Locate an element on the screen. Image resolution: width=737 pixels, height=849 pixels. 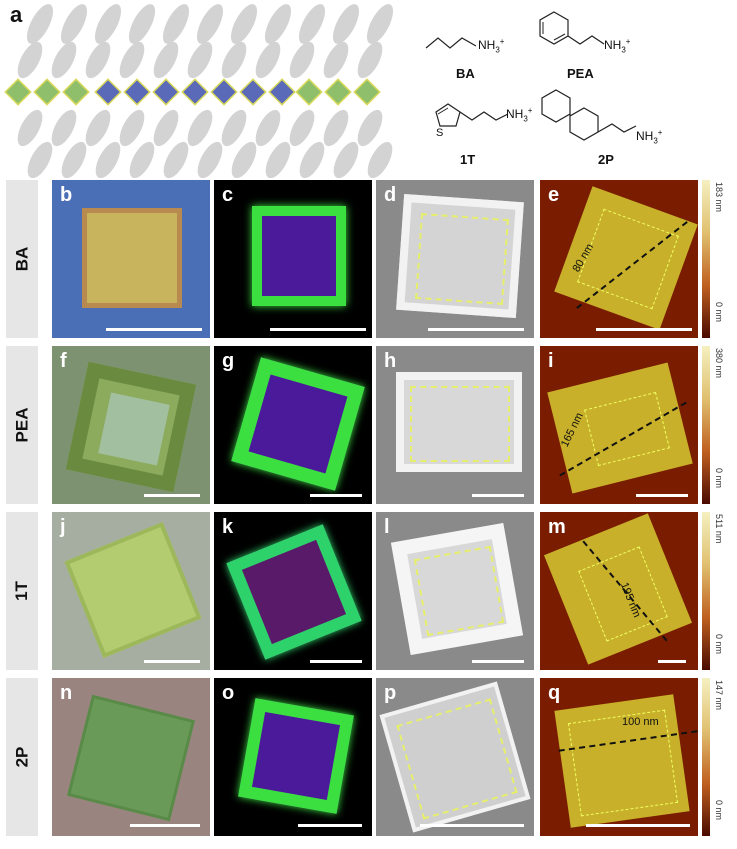
spacer-top-row is located at coordinates (205, 41).